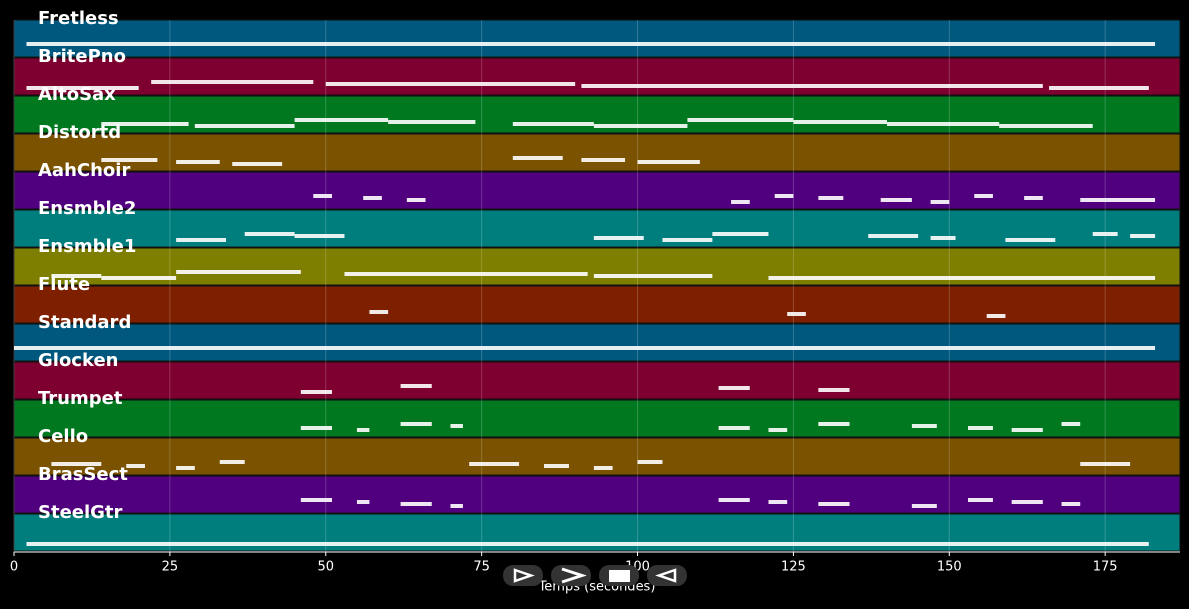 This screenshot has width=1189, height=609. What do you see at coordinates (64, 284) in the screenshot?
I see `track-name: Flute` at bounding box center [64, 284].